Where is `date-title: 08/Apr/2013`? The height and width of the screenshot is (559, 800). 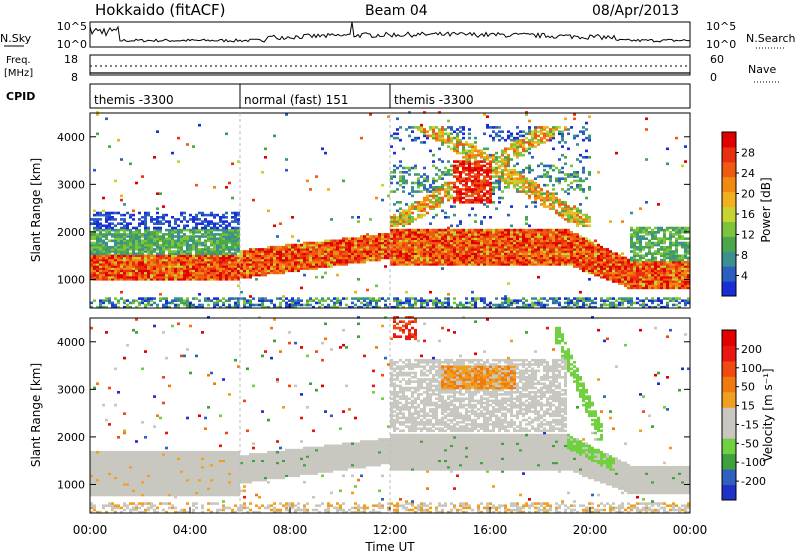 date-title: 08/Apr/2013 is located at coordinates (635, 11).